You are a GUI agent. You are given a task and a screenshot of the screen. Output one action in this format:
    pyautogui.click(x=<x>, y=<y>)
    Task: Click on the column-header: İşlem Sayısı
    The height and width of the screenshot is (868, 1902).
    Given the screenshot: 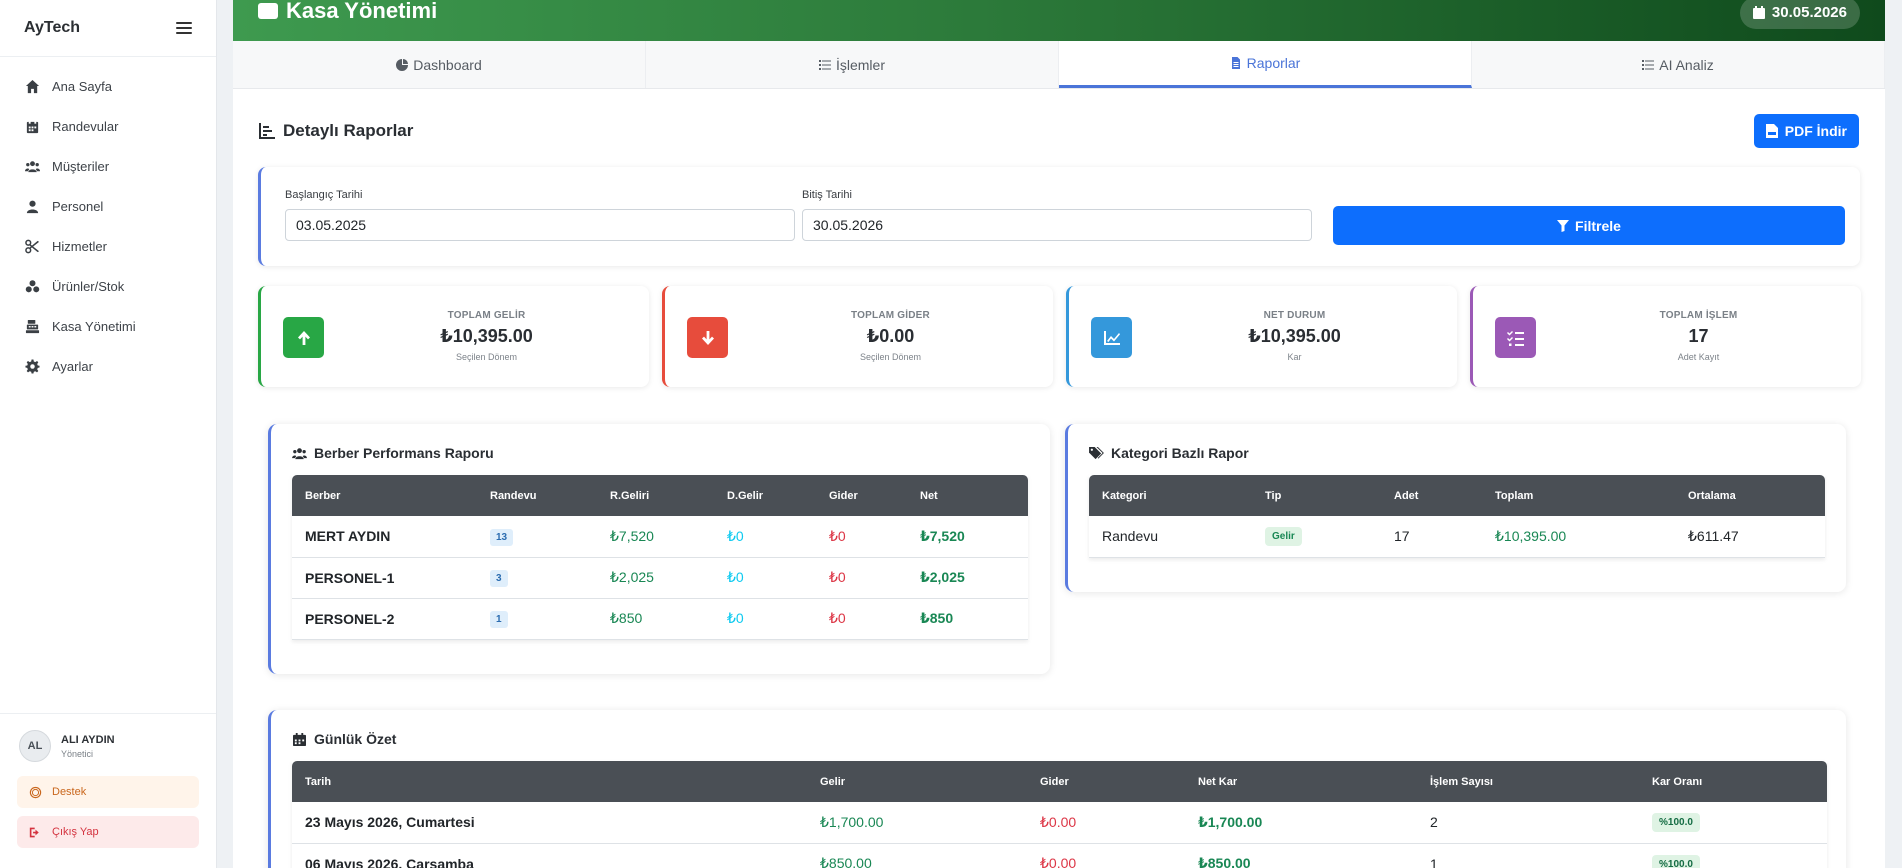 What is the action you would take?
    pyautogui.click(x=1528, y=781)
    